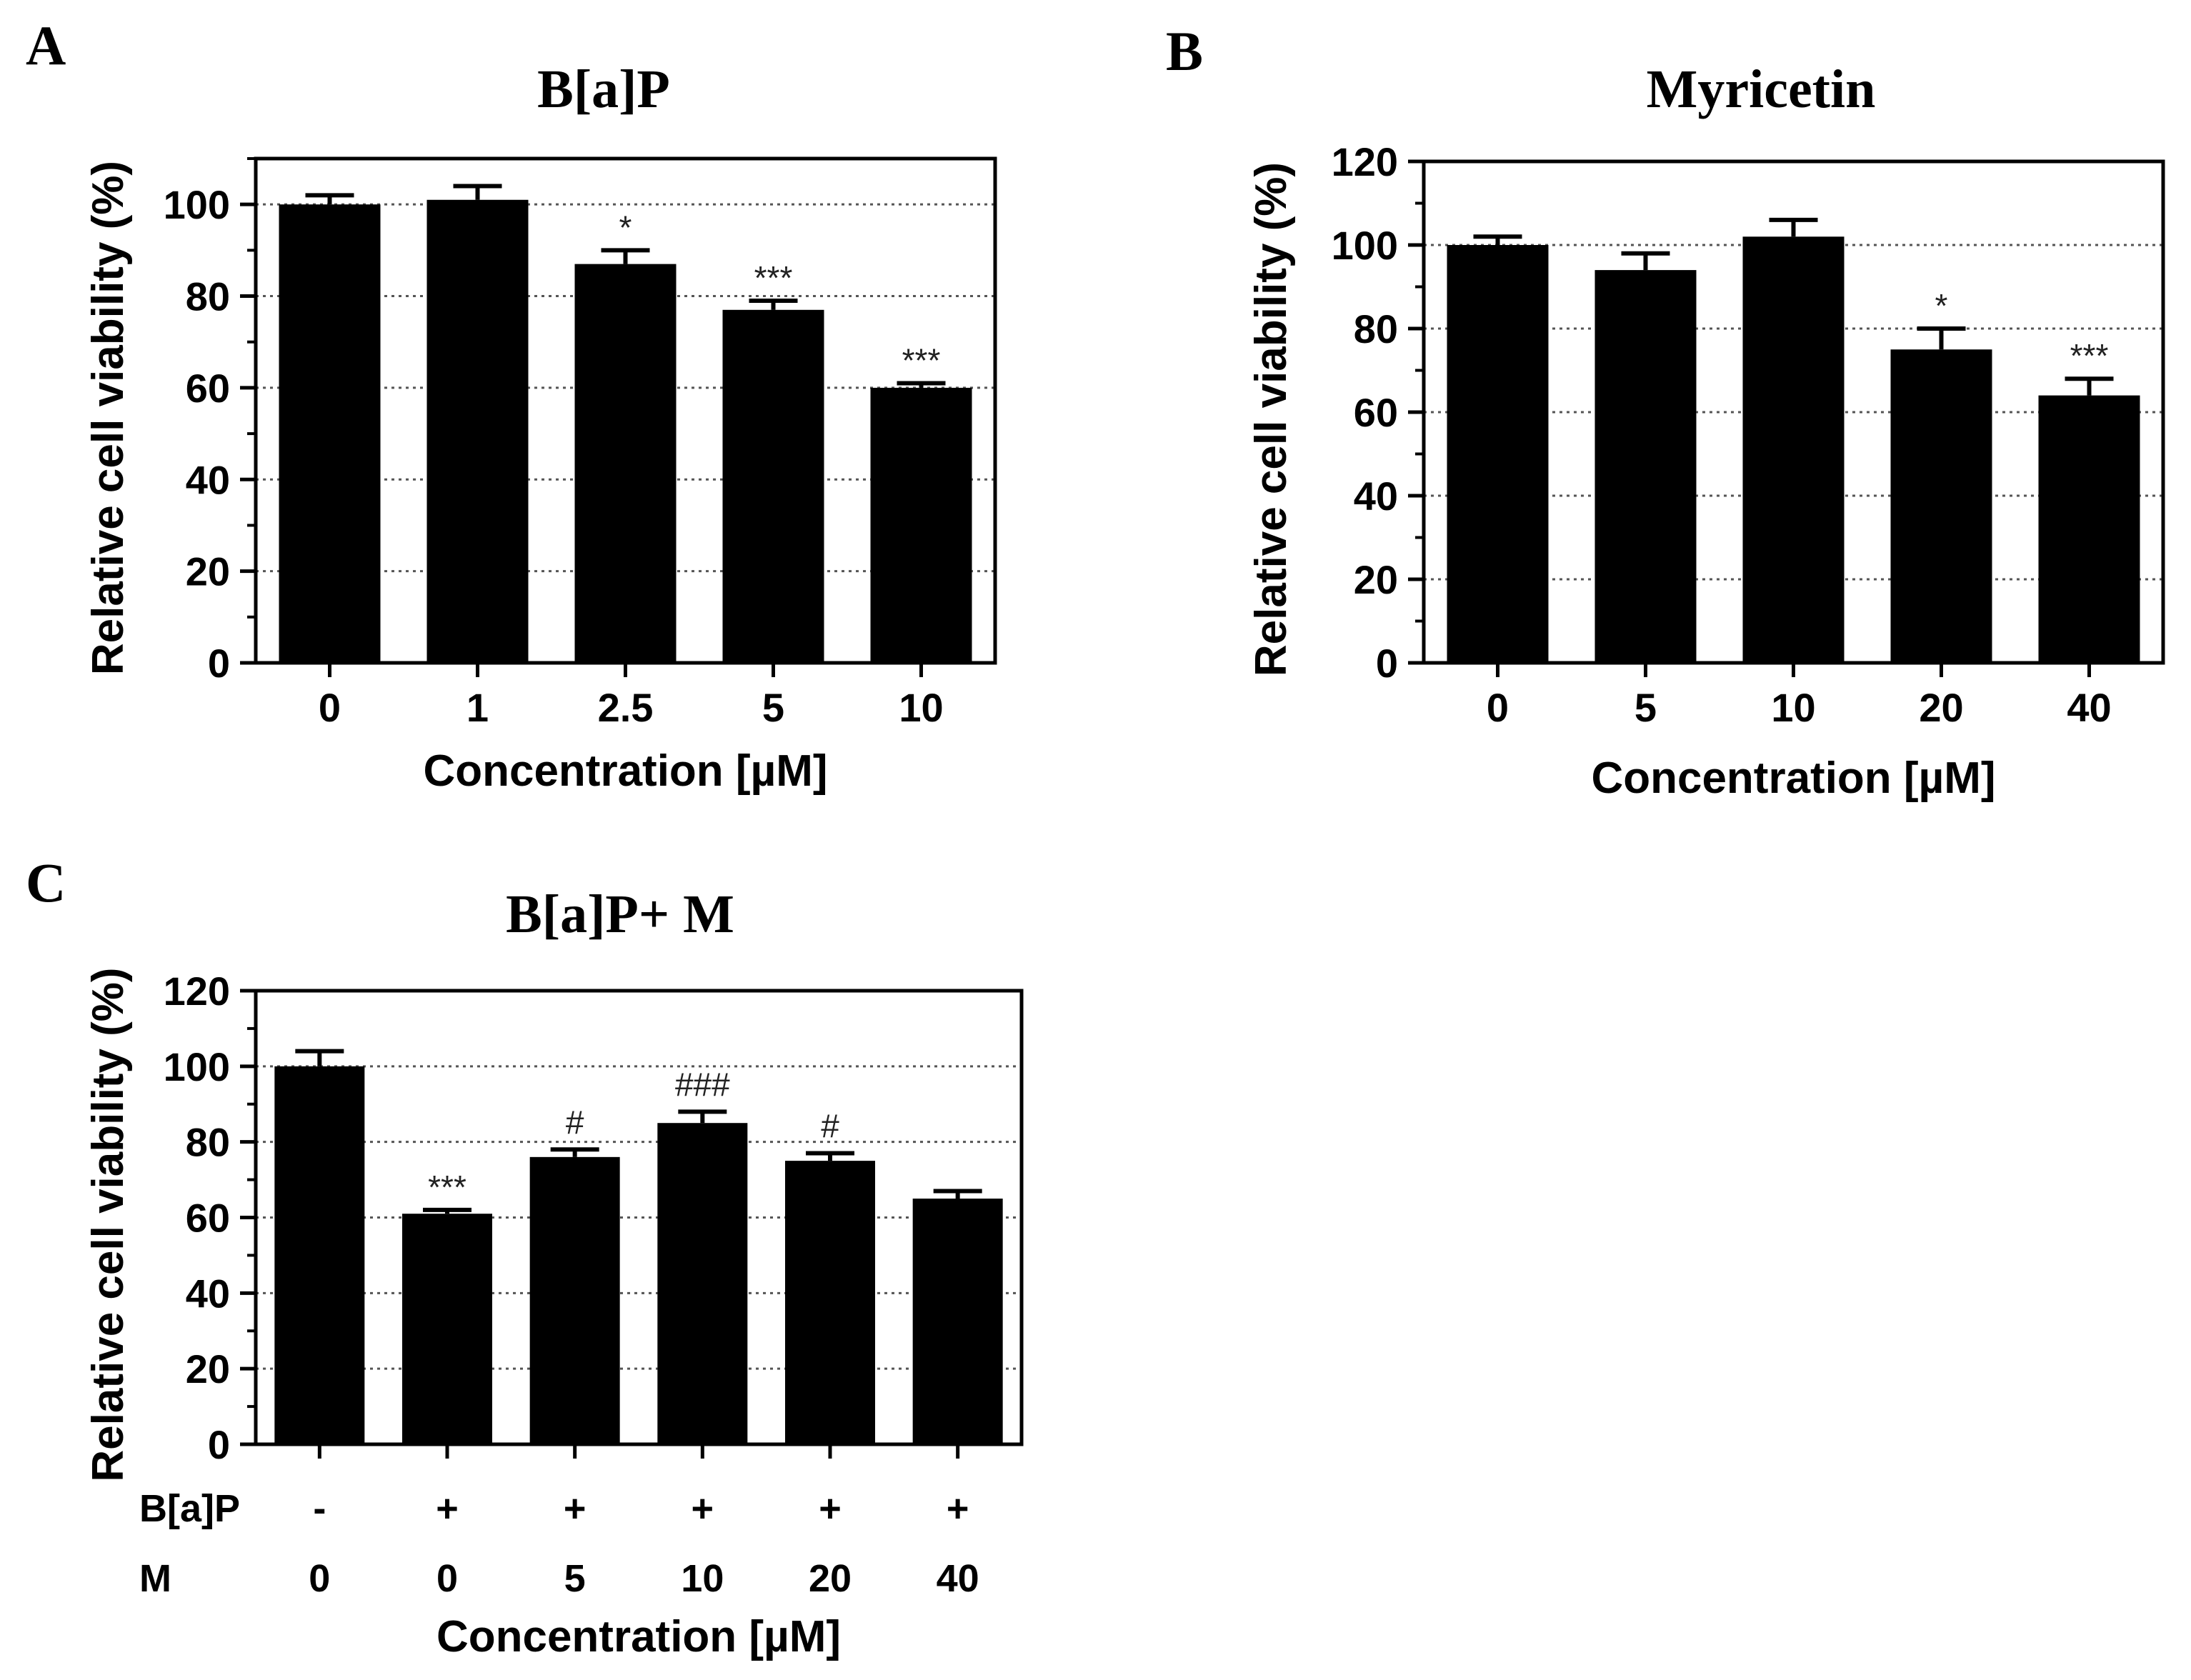 This screenshot has height=1680, width=2191. I want to click on chart-c-y-tick-label: 80, so click(208, 1142).